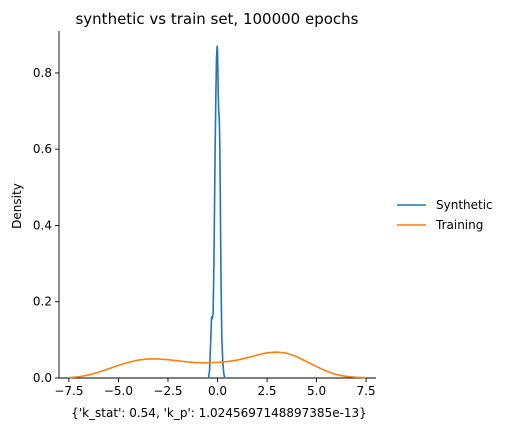 This screenshot has width=513, height=432. Describe the element at coordinates (68, 391) in the screenshot. I see `x-tick-label: −7.5` at that location.